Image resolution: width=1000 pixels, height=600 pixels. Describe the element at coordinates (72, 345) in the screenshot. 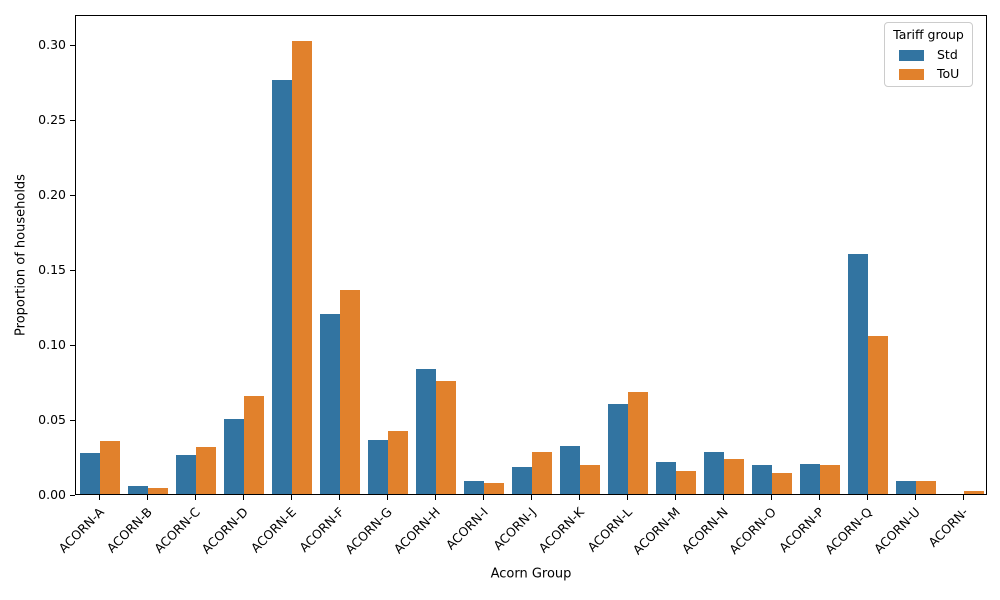

I see `y-tick-mark-0.10` at that location.